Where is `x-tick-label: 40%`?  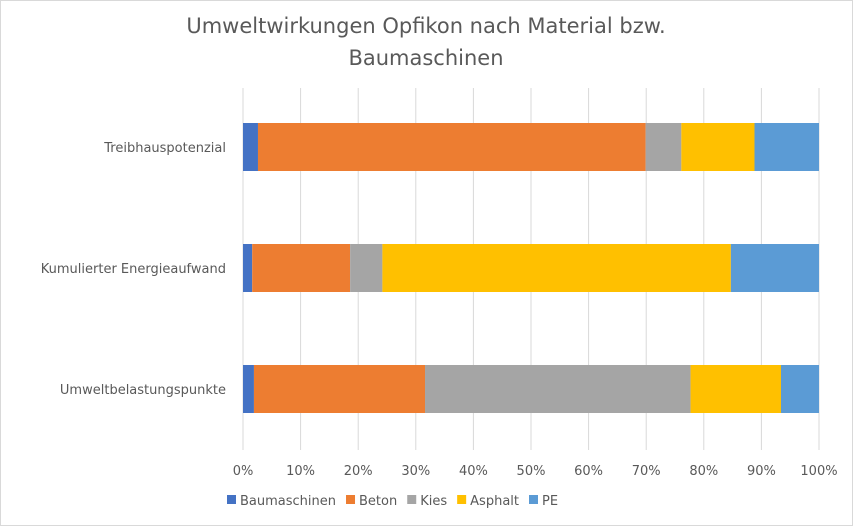
x-tick-label: 40% is located at coordinates (473, 471).